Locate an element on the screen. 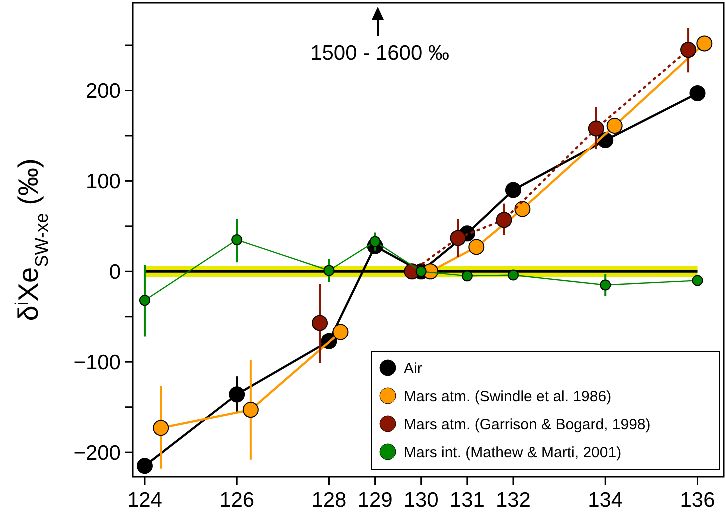 Image resolution: width=725 pixels, height=521 pixels. y-tick-label: 0 is located at coordinates (115, 272).